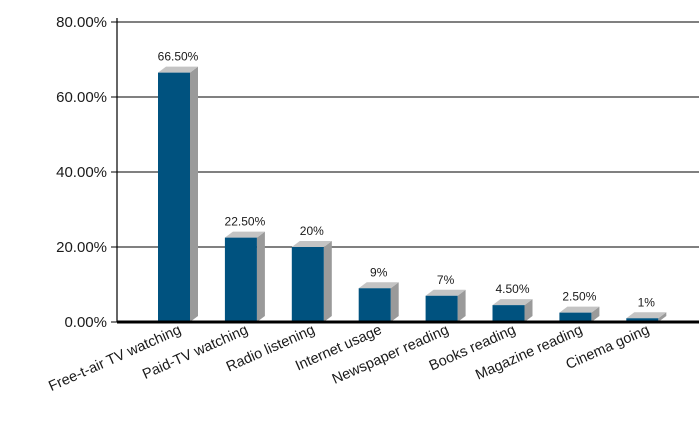 This screenshot has height=438, width=699. Describe the element at coordinates (81, 172) in the screenshot. I see `y-tick-label: 40.00%` at that location.